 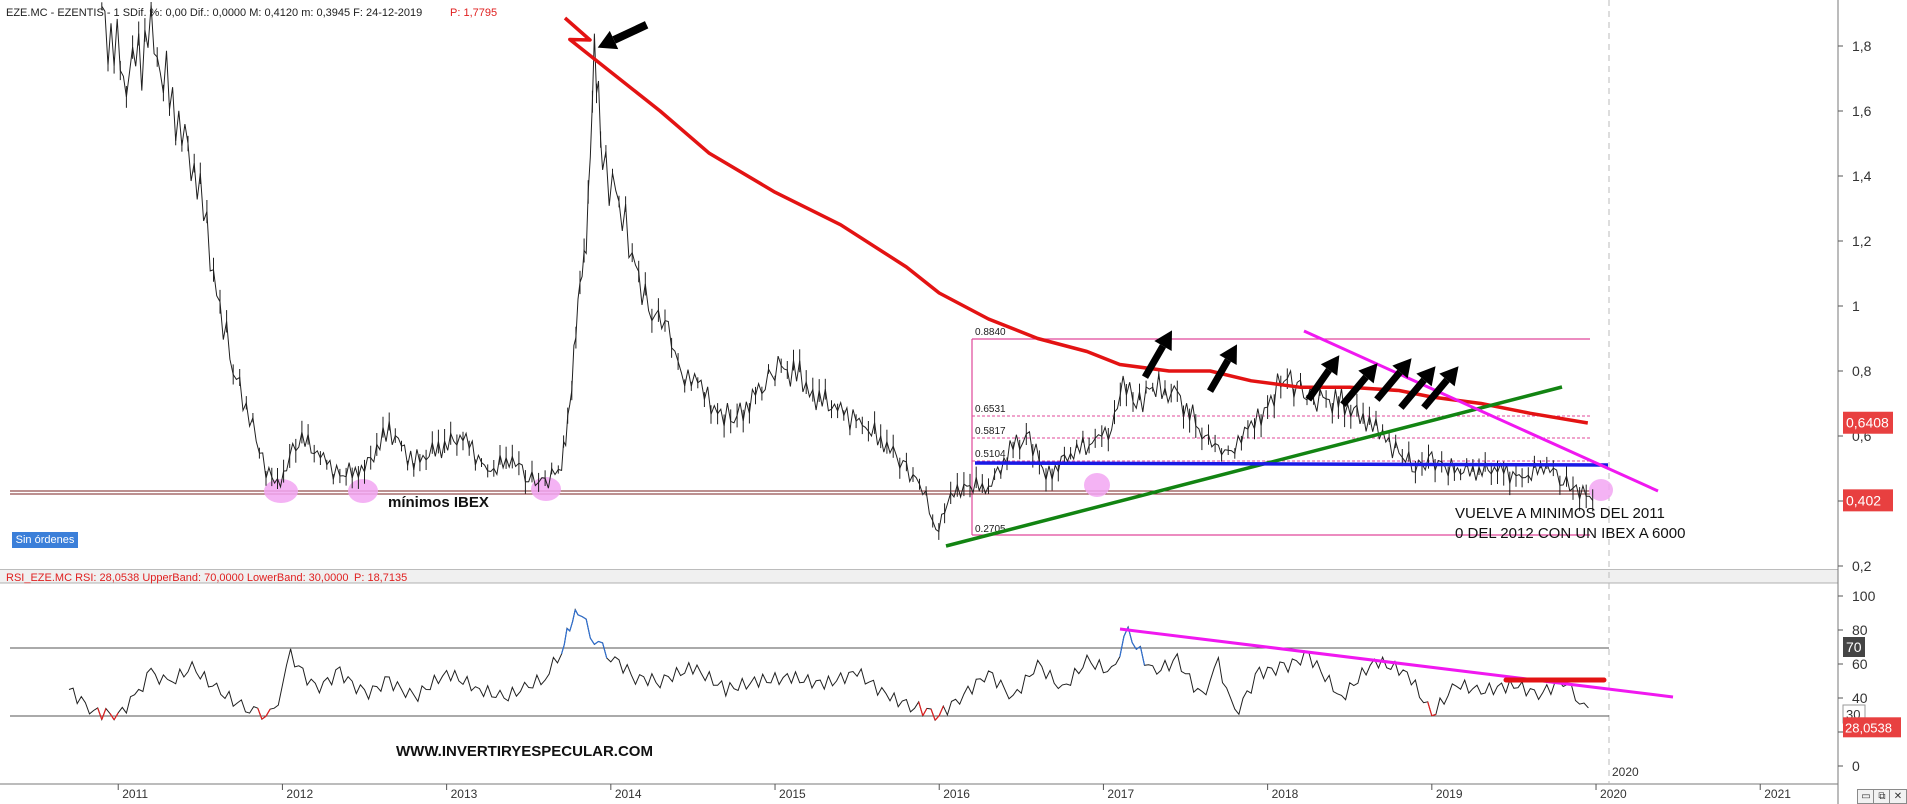 What do you see at coordinates (1860, 698) in the screenshot?
I see `rsi-tick-label: 40` at bounding box center [1860, 698].